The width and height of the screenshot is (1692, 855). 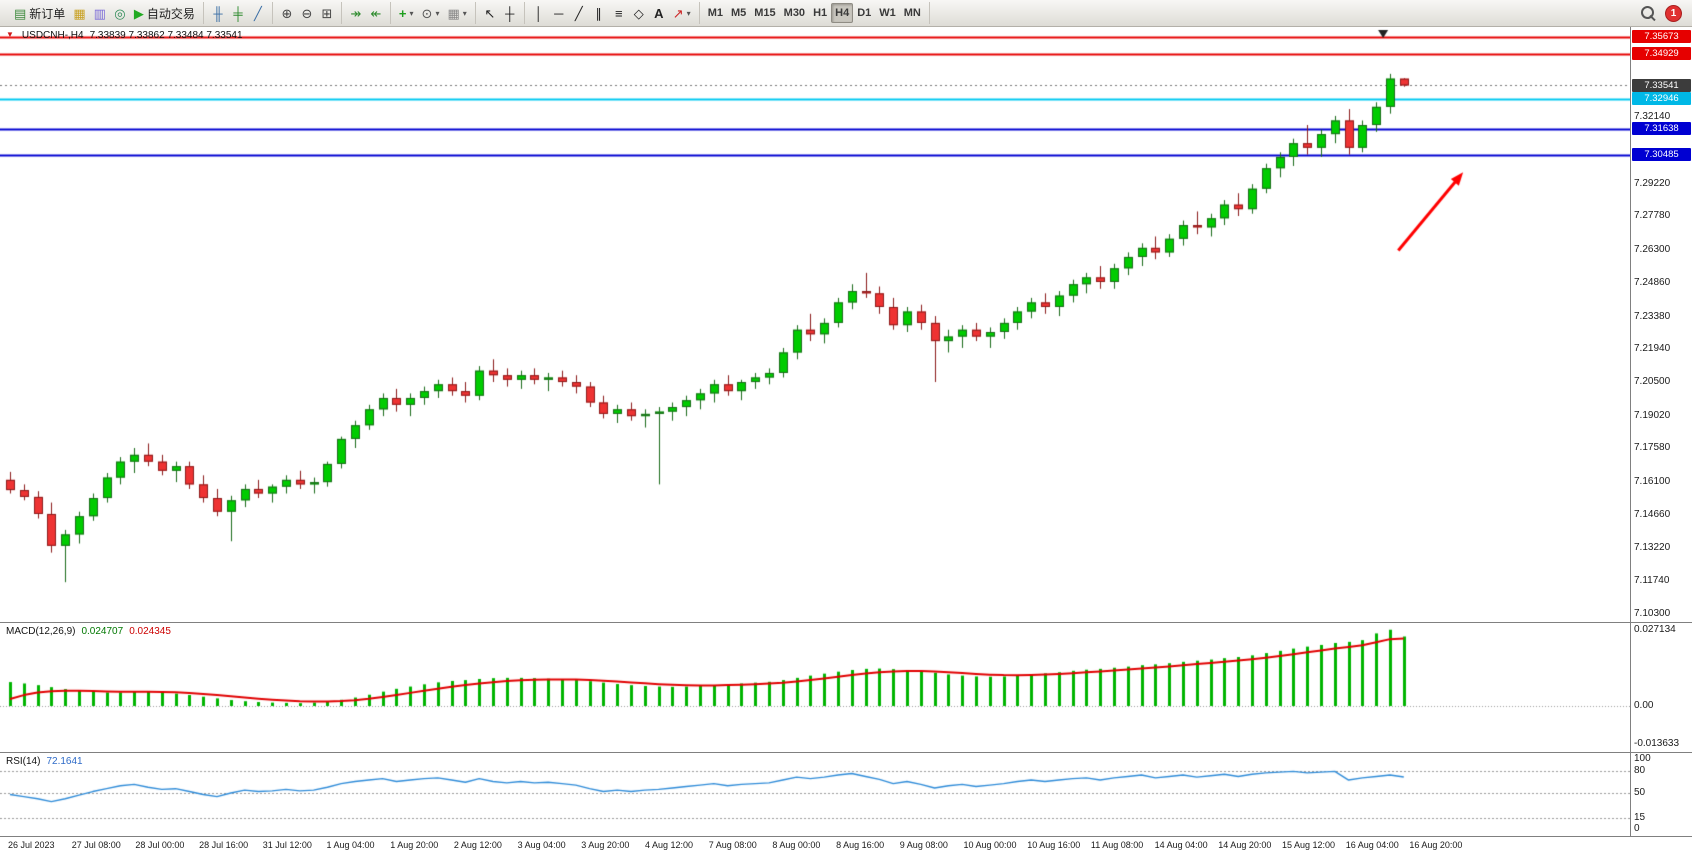 I want to click on macd-axis-tick: 0.00, so click(x=1644, y=705).